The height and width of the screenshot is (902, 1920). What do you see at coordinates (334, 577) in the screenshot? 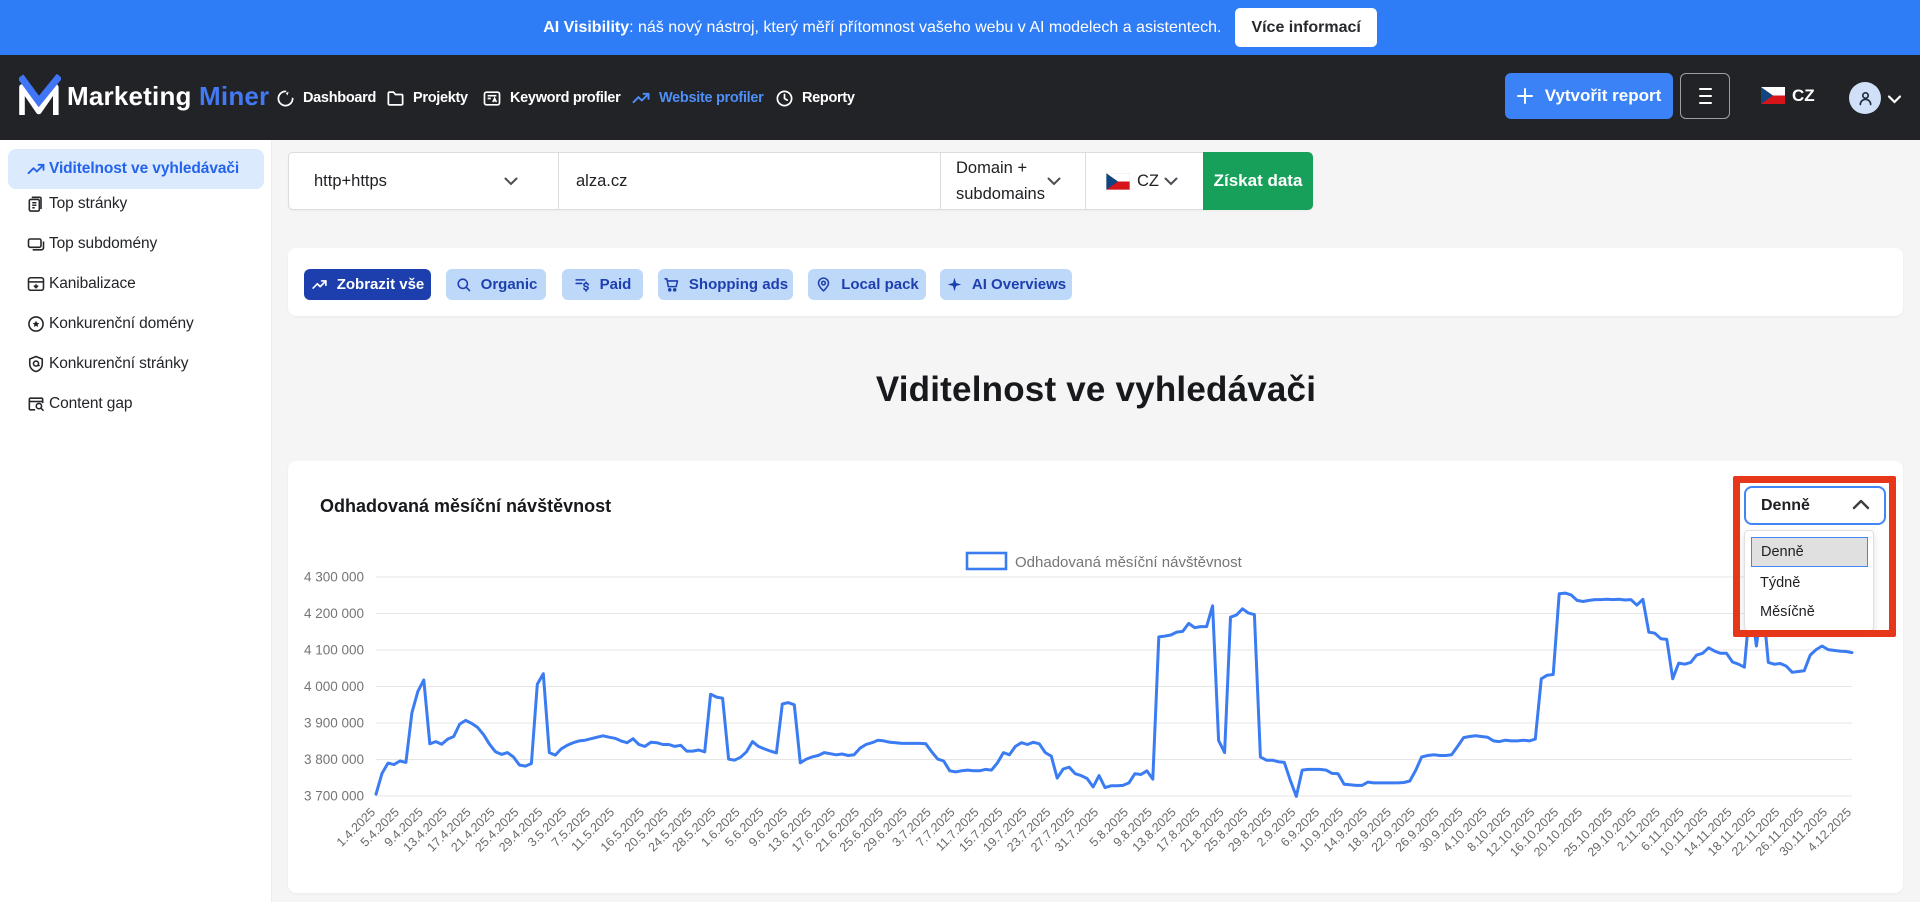
I see `svg-text: 4 300 000` at bounding box center [334, 577].